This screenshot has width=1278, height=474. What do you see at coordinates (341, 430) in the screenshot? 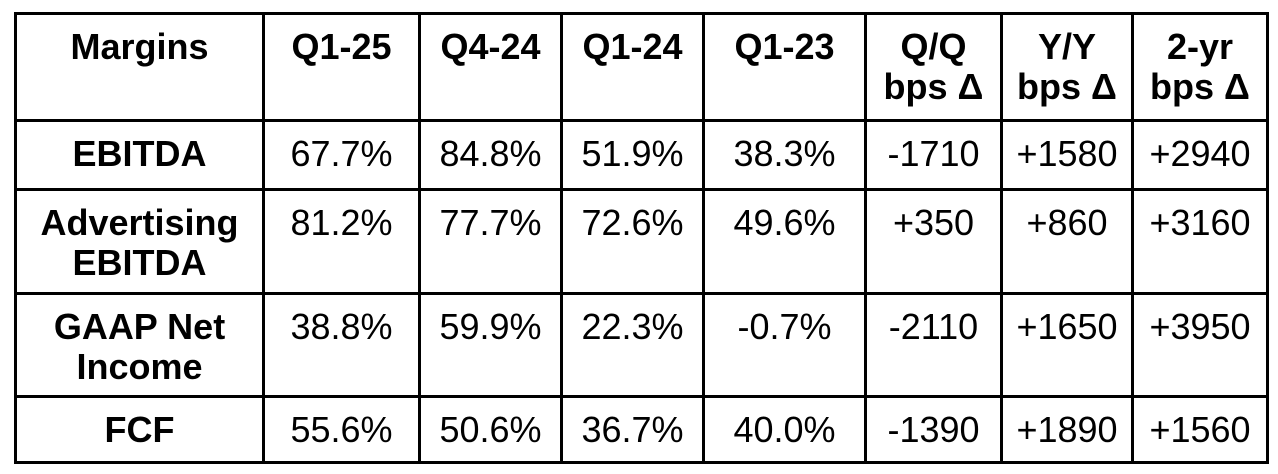
I see `cell-fcf-q1-25: 55.6%` at bounding box center [341, 430].